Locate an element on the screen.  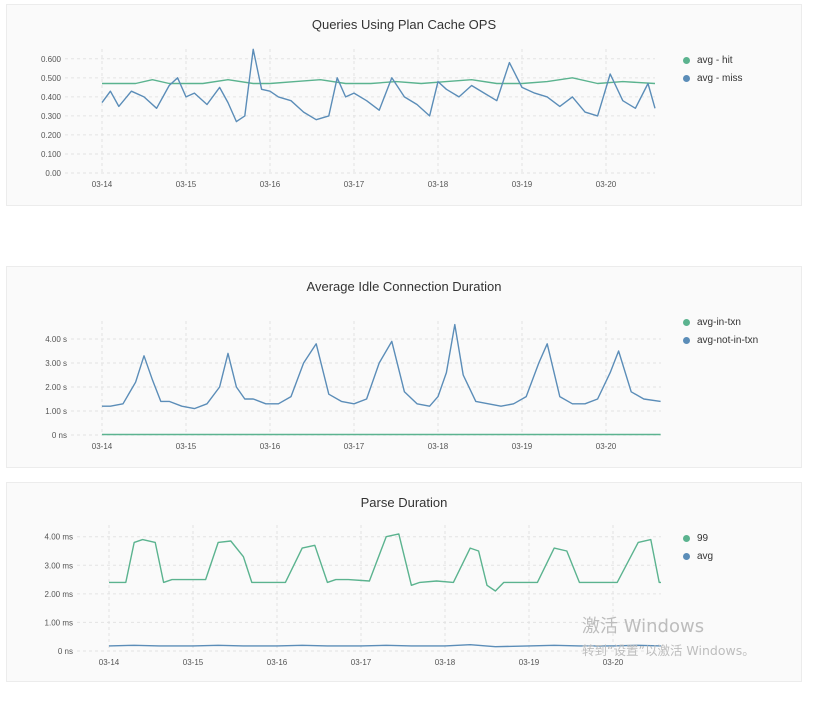
y-tick-label: 4.00 ms is located at coordinates (59, 537).